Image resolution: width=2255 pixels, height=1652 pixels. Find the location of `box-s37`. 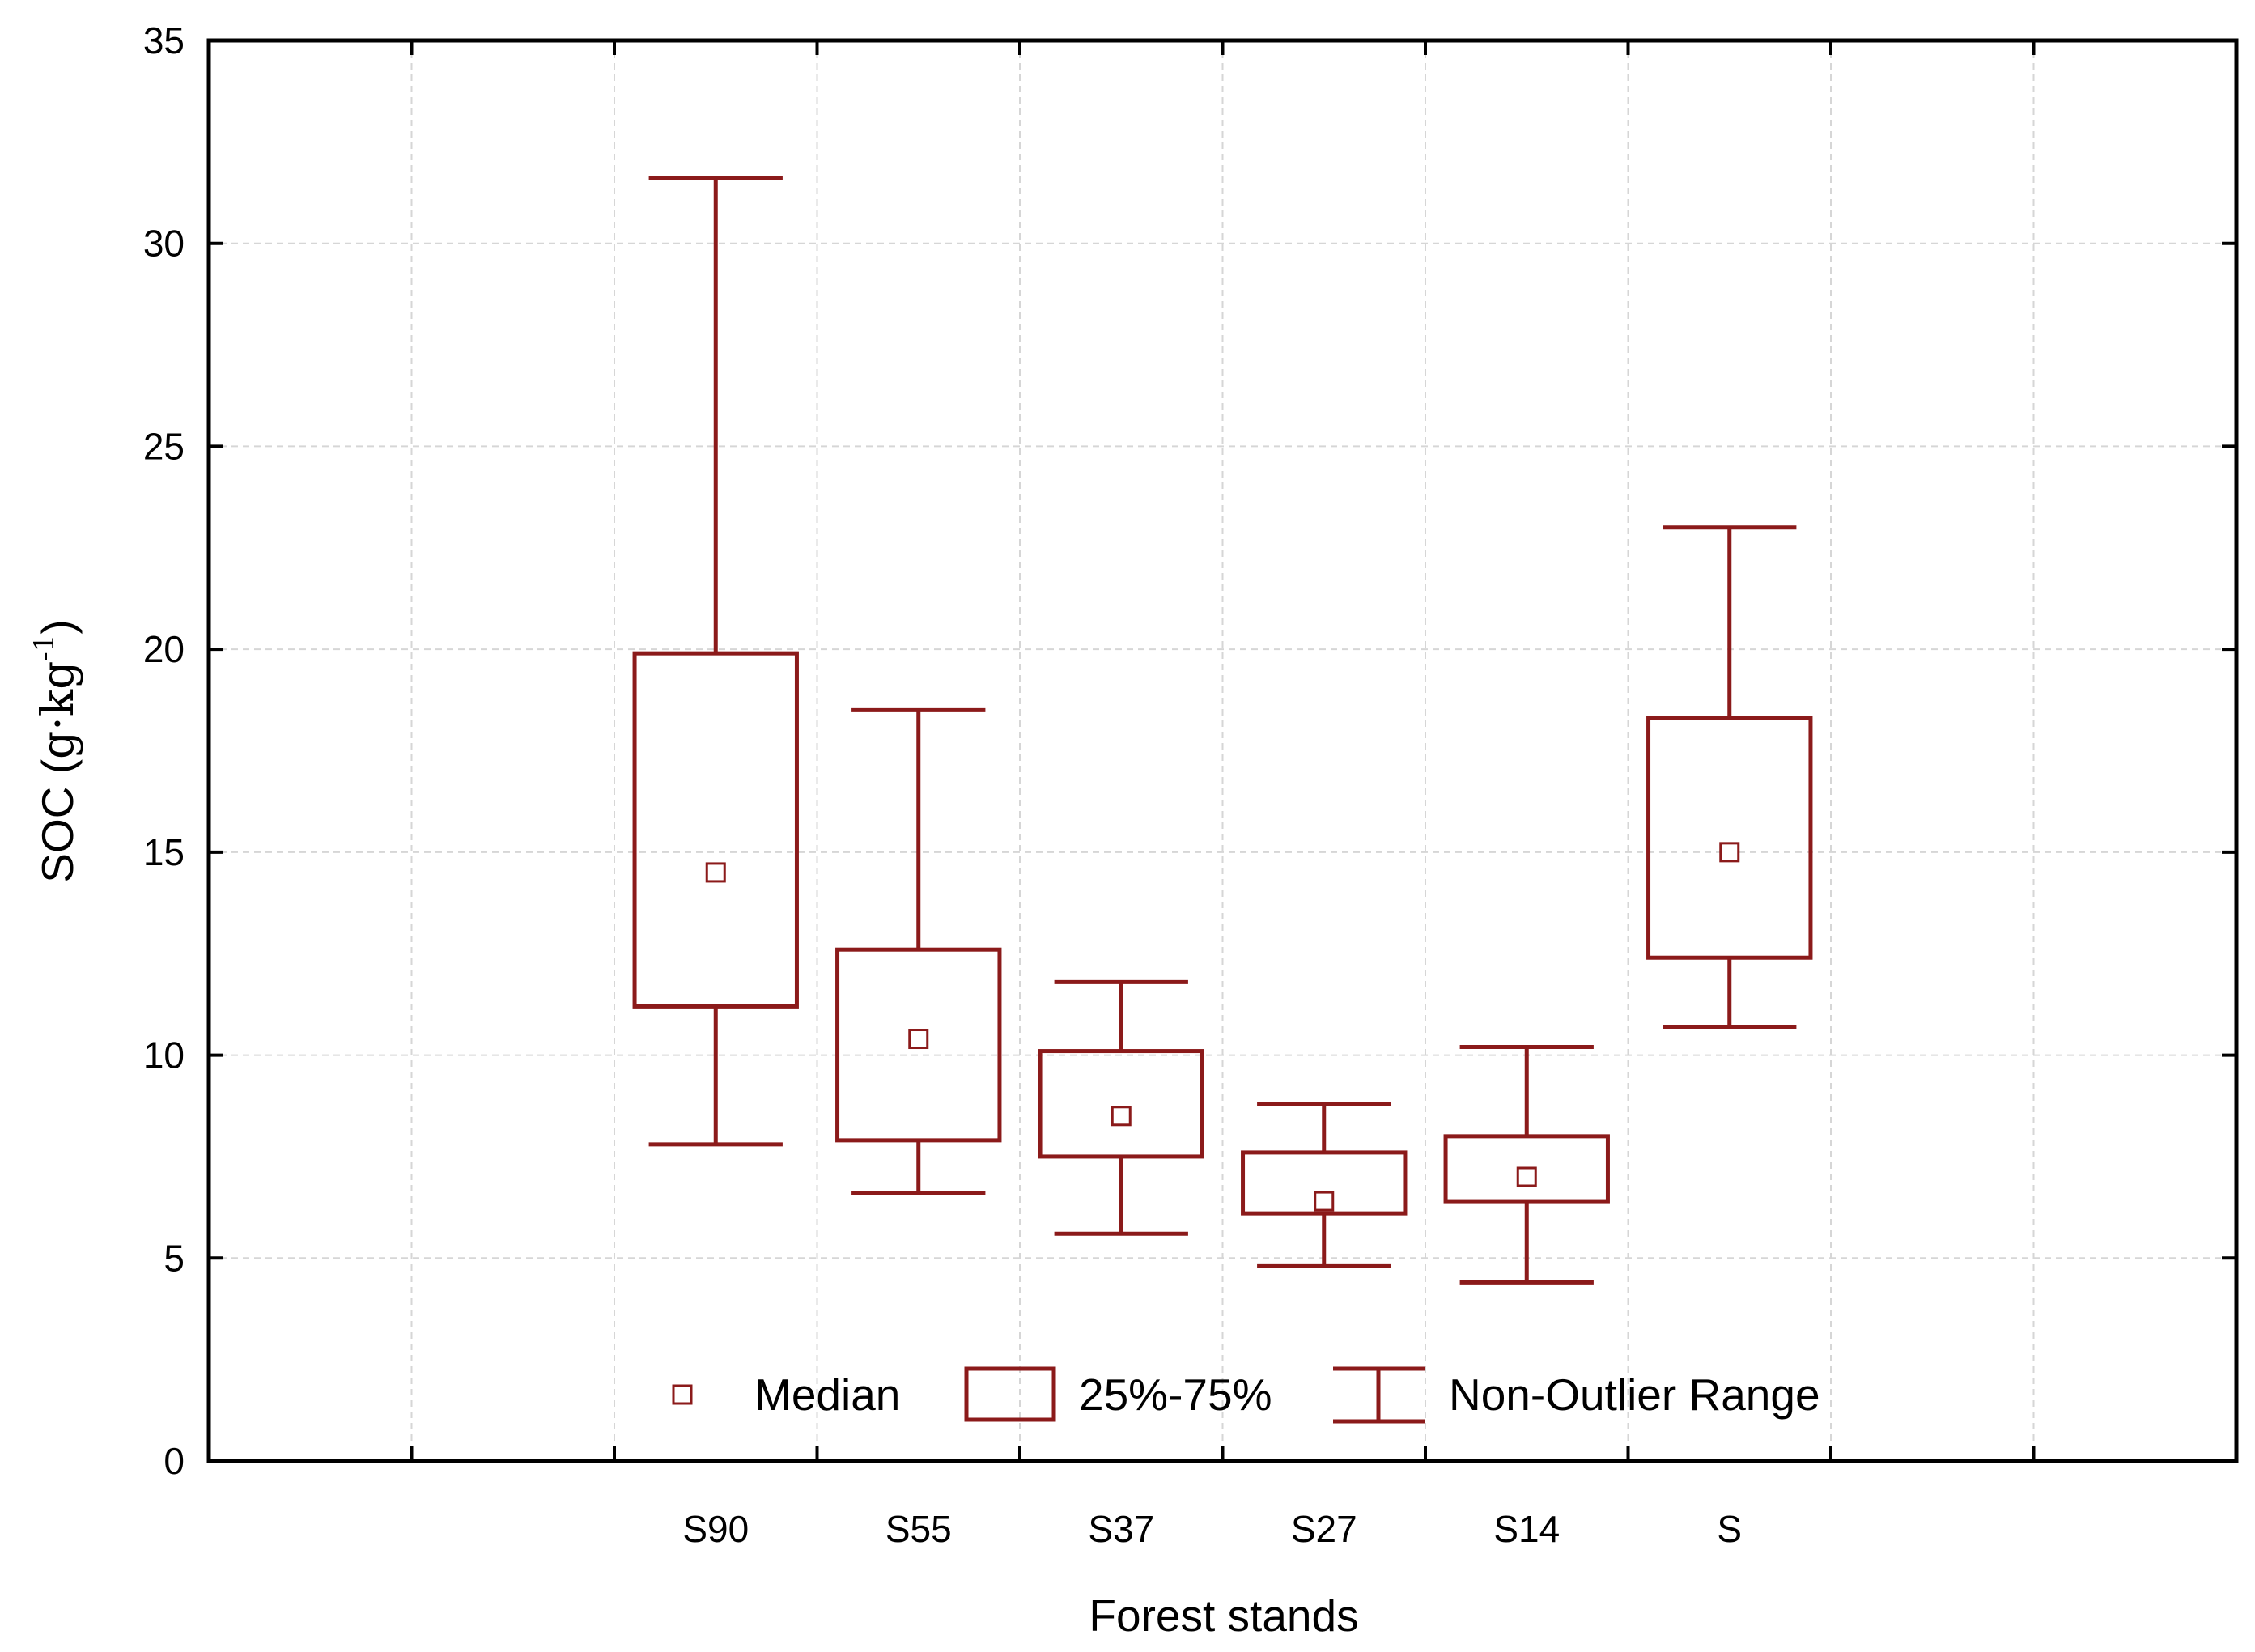

box-s37 is located at coordinates (1121, 1107).